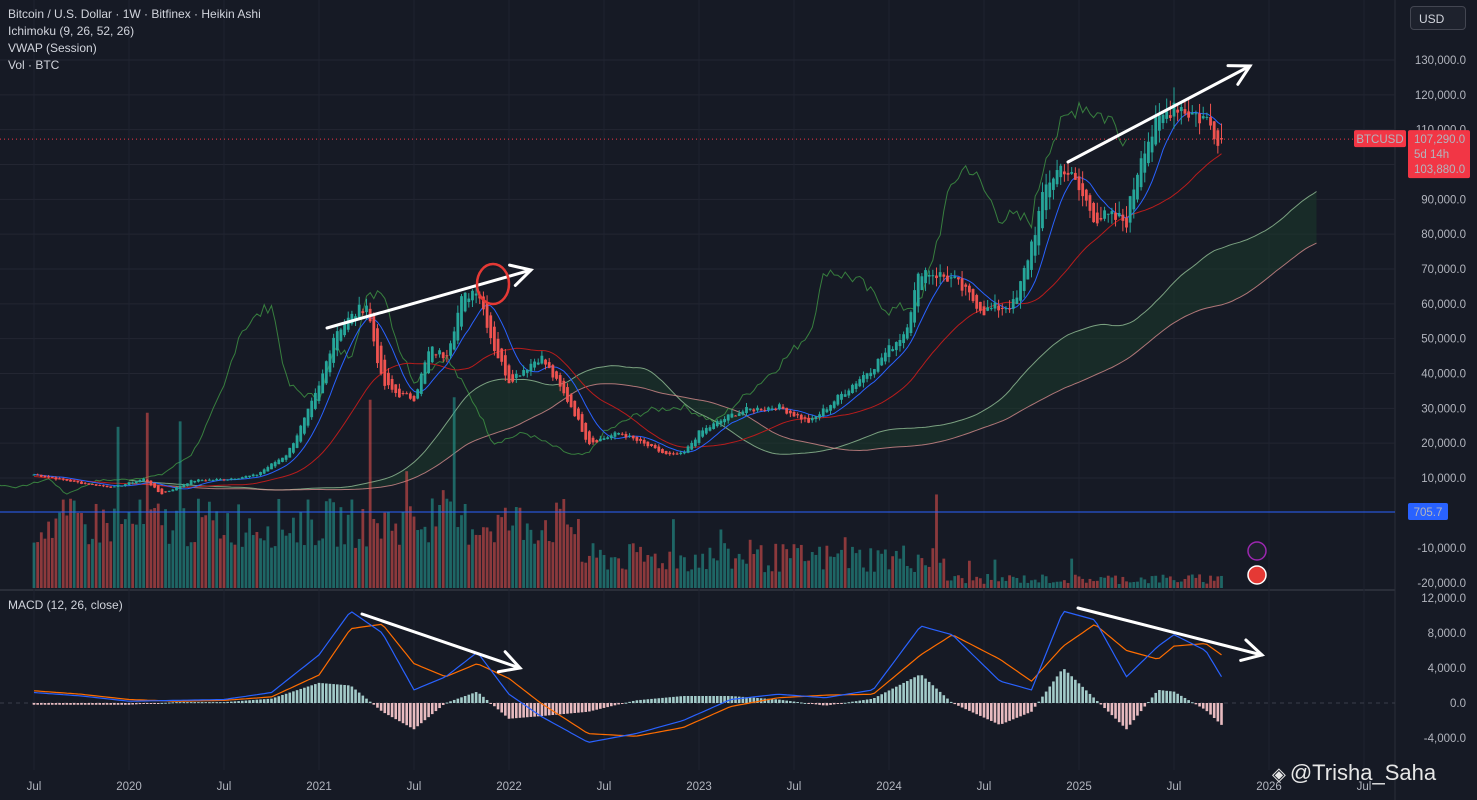 The height and width of the screenshot is (800, 1477). What do you see at coordinates (1458, 704) in the screenshot?
I see `macd-tick-label: 0.0` at bounding box center [1458, 704].